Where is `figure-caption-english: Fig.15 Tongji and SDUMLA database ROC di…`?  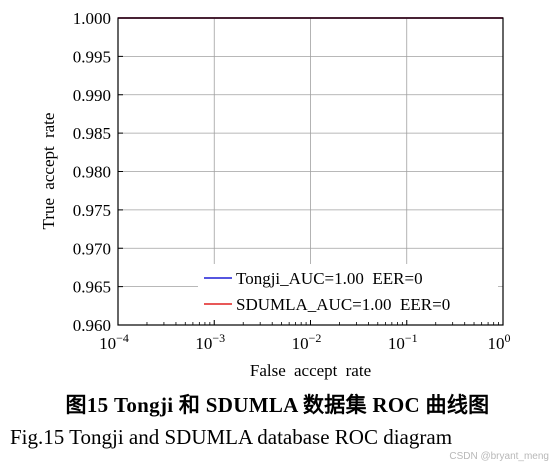
figure-caption-english: Fig.15 Tongji and SDUMLA database ROC di… is located at coordinates (231, 437).